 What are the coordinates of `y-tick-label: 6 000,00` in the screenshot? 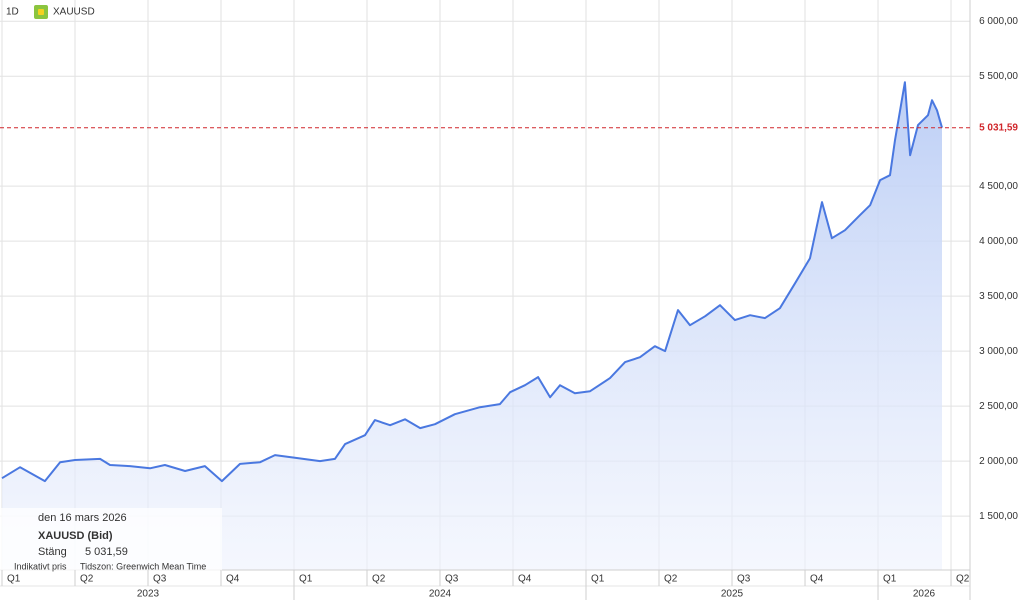 It's located at (998, 21).